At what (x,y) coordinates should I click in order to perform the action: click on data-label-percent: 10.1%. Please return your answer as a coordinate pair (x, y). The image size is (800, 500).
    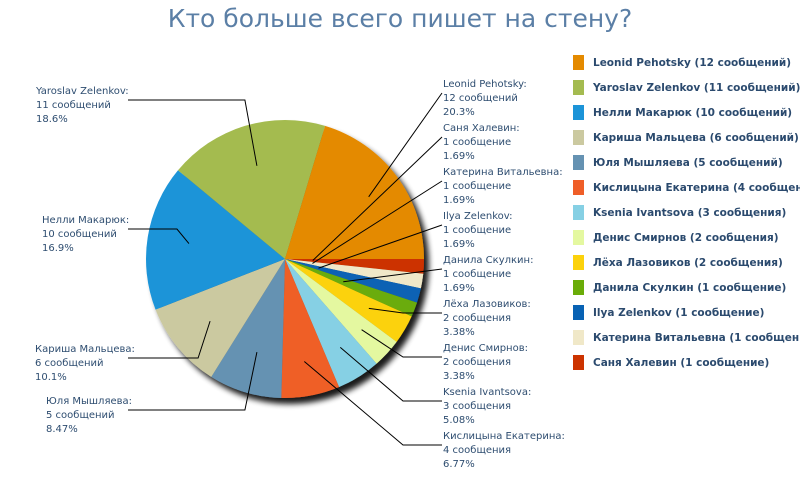
    Looking at the image, I should click on (51, 377).